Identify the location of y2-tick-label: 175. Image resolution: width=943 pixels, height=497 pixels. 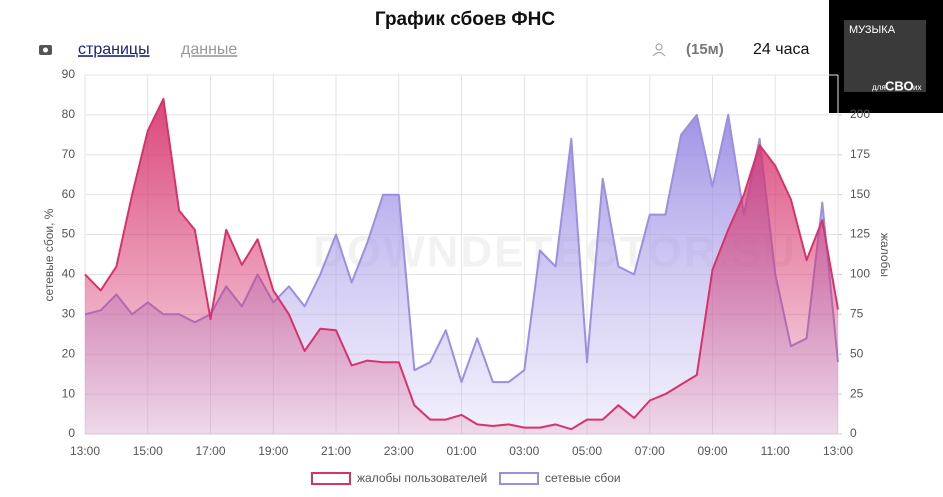
(860, 154).